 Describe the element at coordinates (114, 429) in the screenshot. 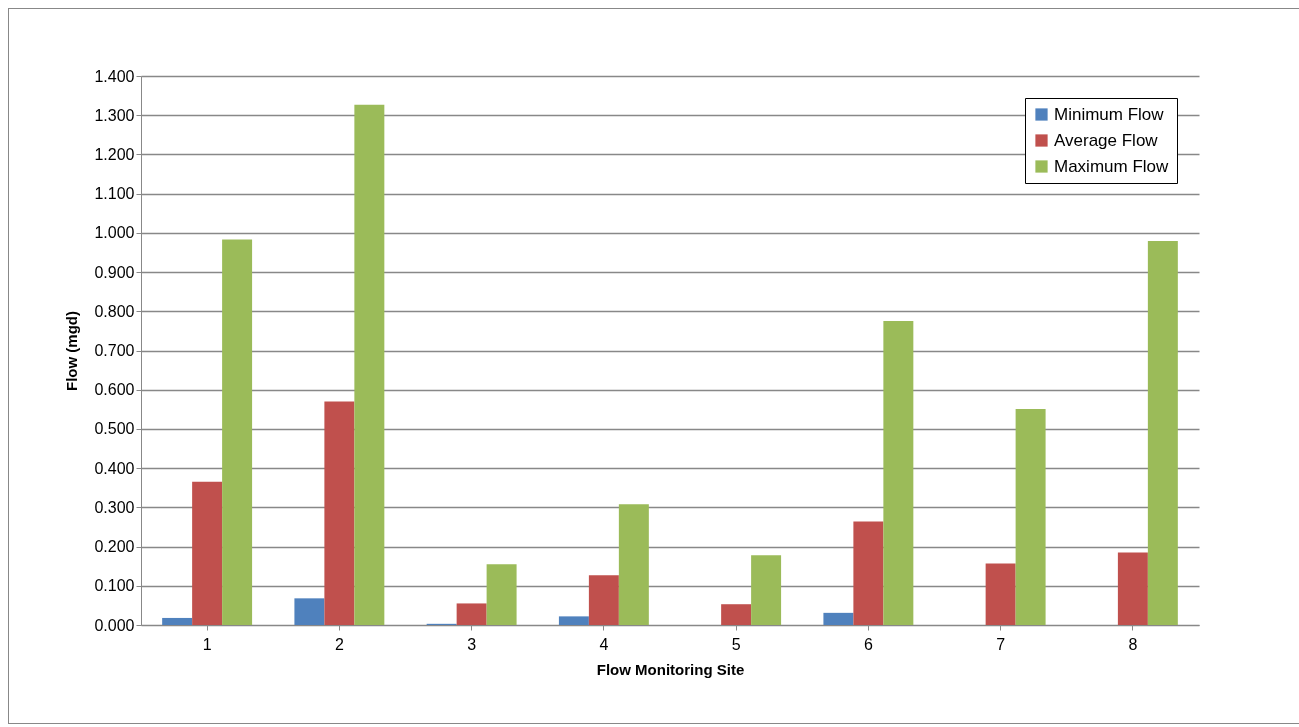

I see `y-tick-label: 0.500` at that location.